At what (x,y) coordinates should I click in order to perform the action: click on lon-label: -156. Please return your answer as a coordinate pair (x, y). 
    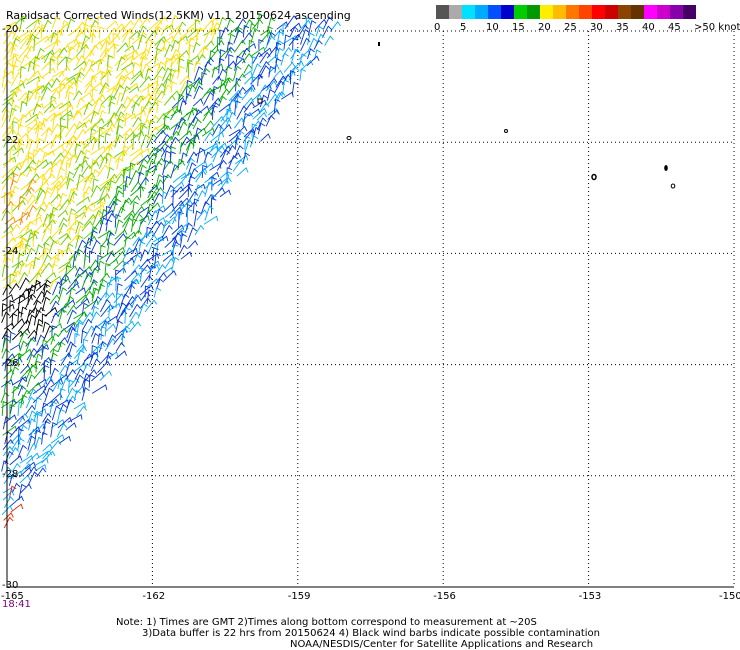
    Looking at the image, I should click on (444, 596).